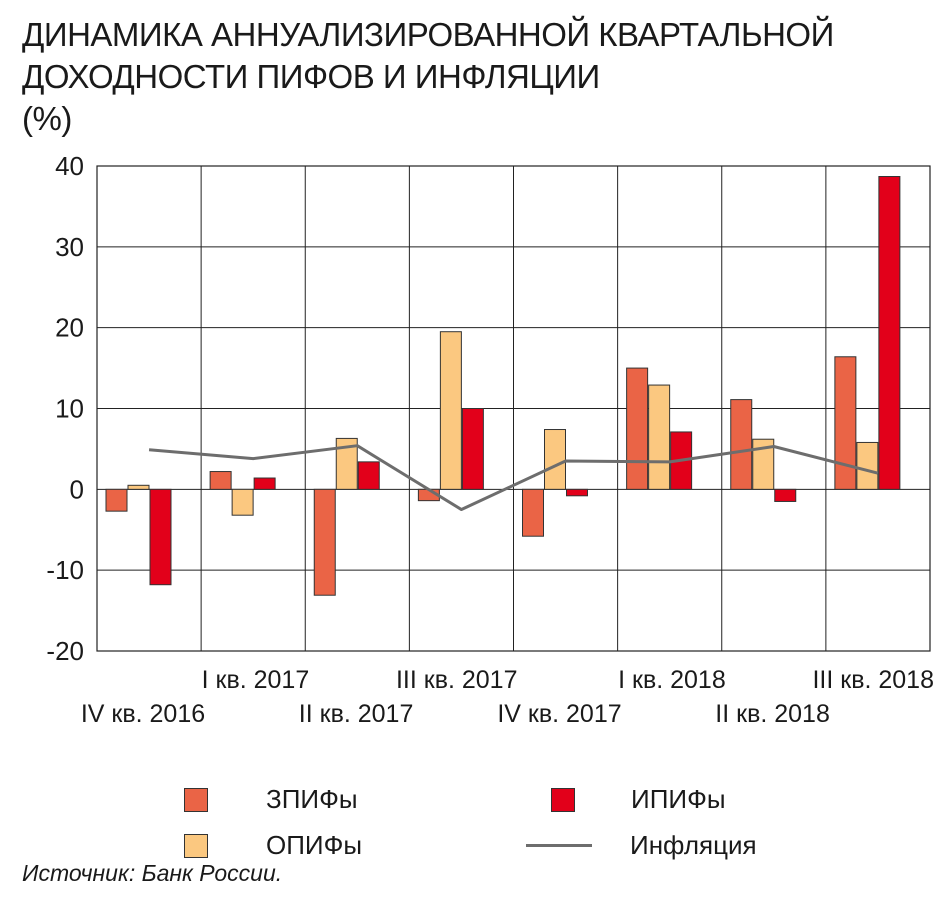 The width and height of the screenshot is (950, 900). I want to click on chart-title-line-2: ДОХОДНОСТИ ПИФОВ И ИНФЛЯЦИИ, so click(311, 76).